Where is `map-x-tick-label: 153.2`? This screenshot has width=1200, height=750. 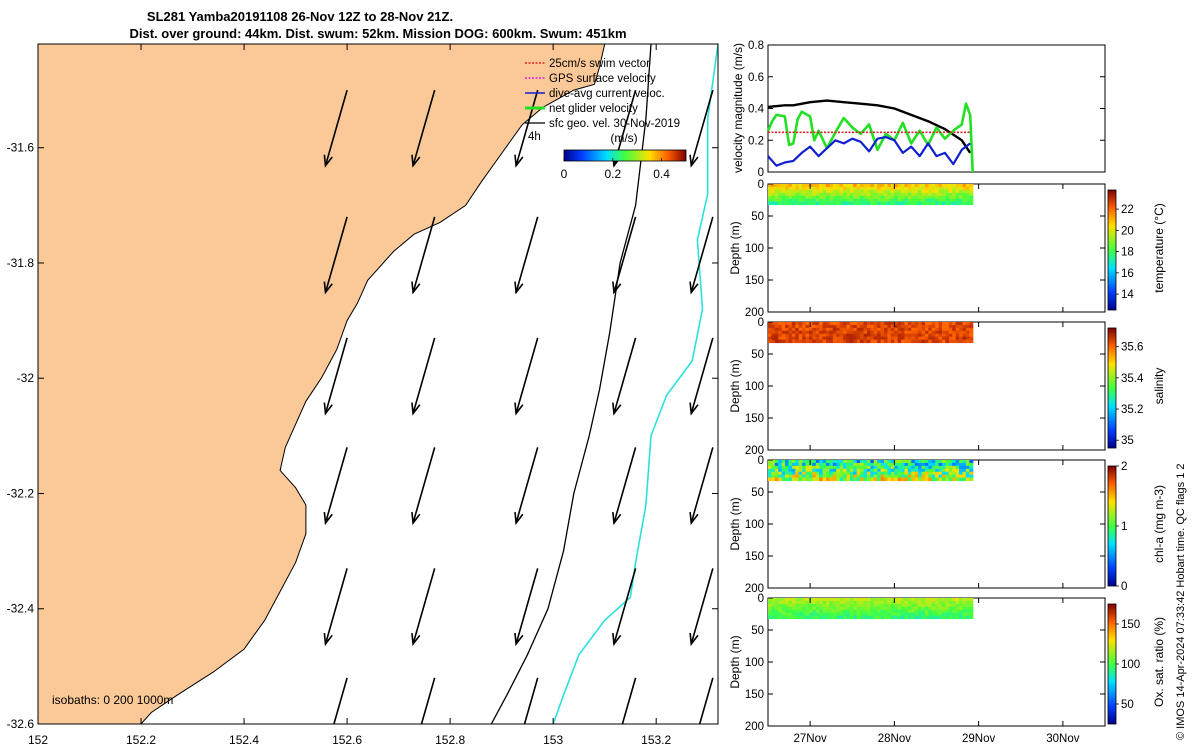 map-x-tick-label: 153.2 is located at coordinates (656, 740).